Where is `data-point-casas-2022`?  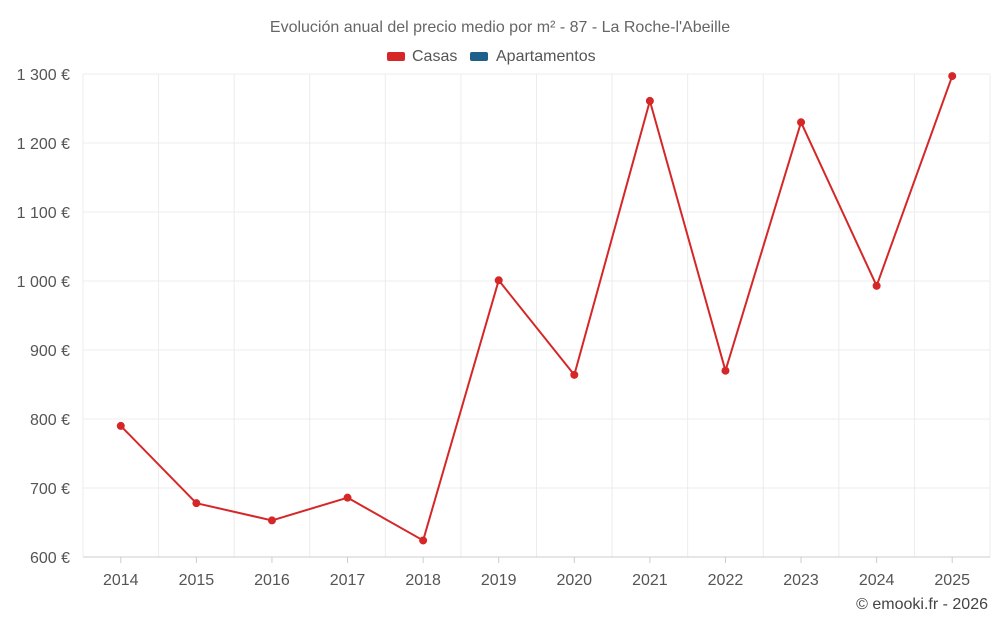
data-point-casas-2022 is located at coordinates (725, 370).